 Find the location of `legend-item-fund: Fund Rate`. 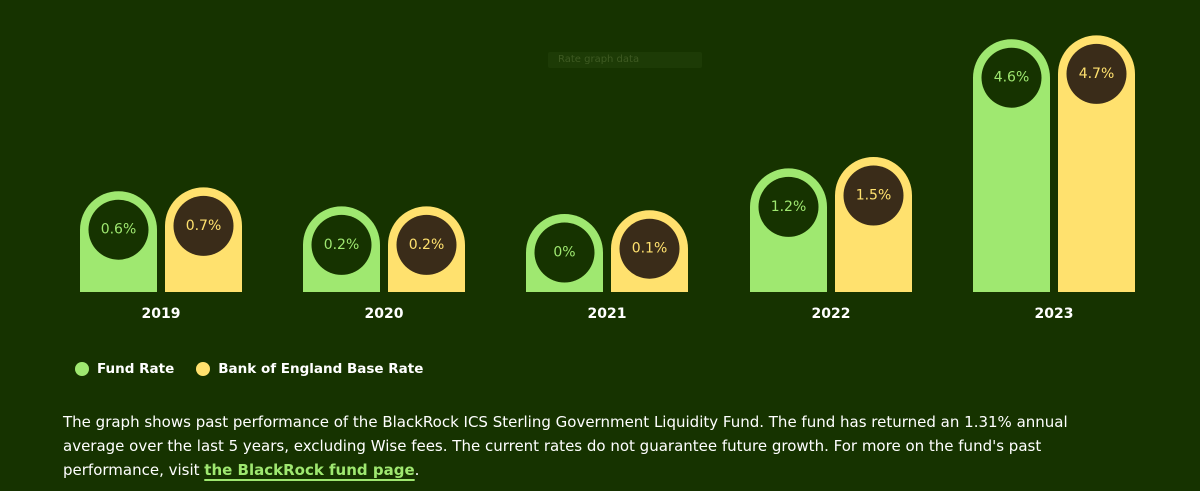

legend-item-fund: Fund Rate is located at coordinates (124, 369).